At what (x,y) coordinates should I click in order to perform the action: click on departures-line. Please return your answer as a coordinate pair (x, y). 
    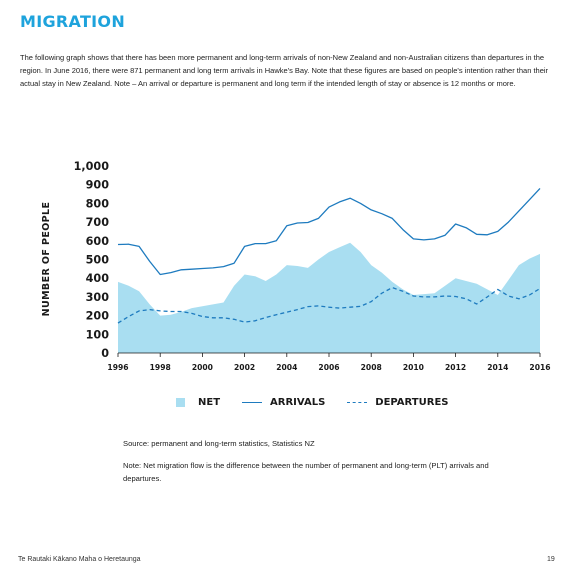
    Looking at the image, I should click on (329, 305).